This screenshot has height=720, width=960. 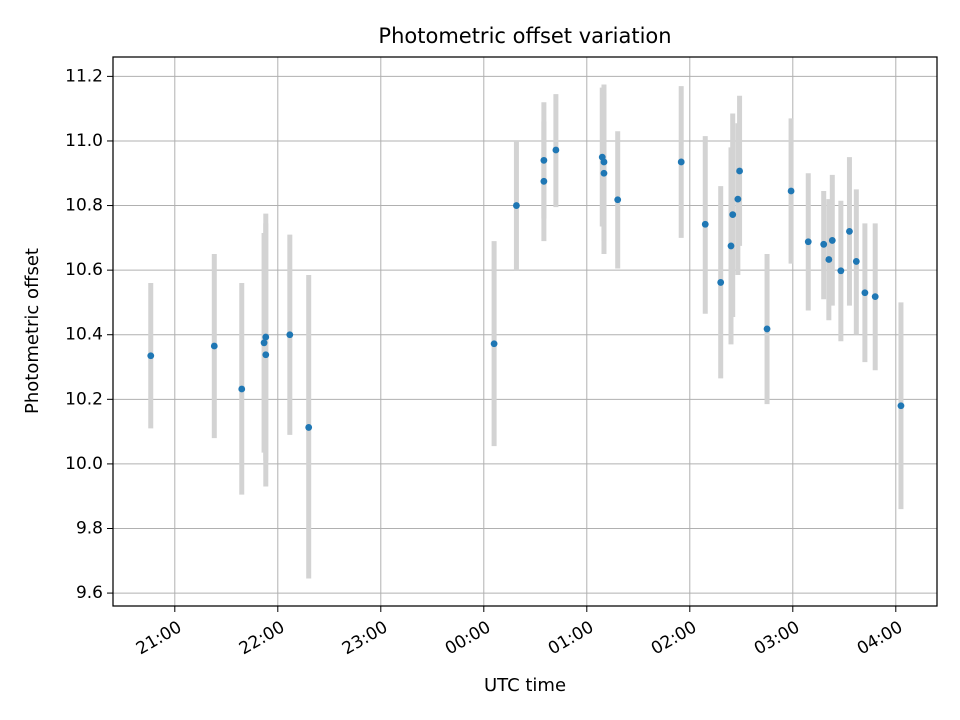 I want to click on y-tick-label: 10.0, so click(x=84, y=464).